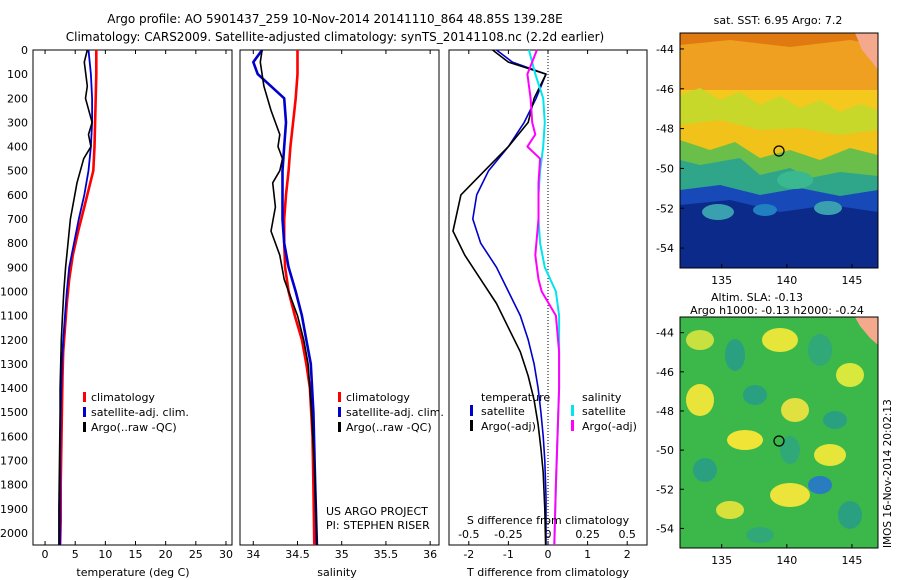 The height and width of the screenshot is (580, 900). I want to click on depth-tick-label: 900, so click(17, 267).